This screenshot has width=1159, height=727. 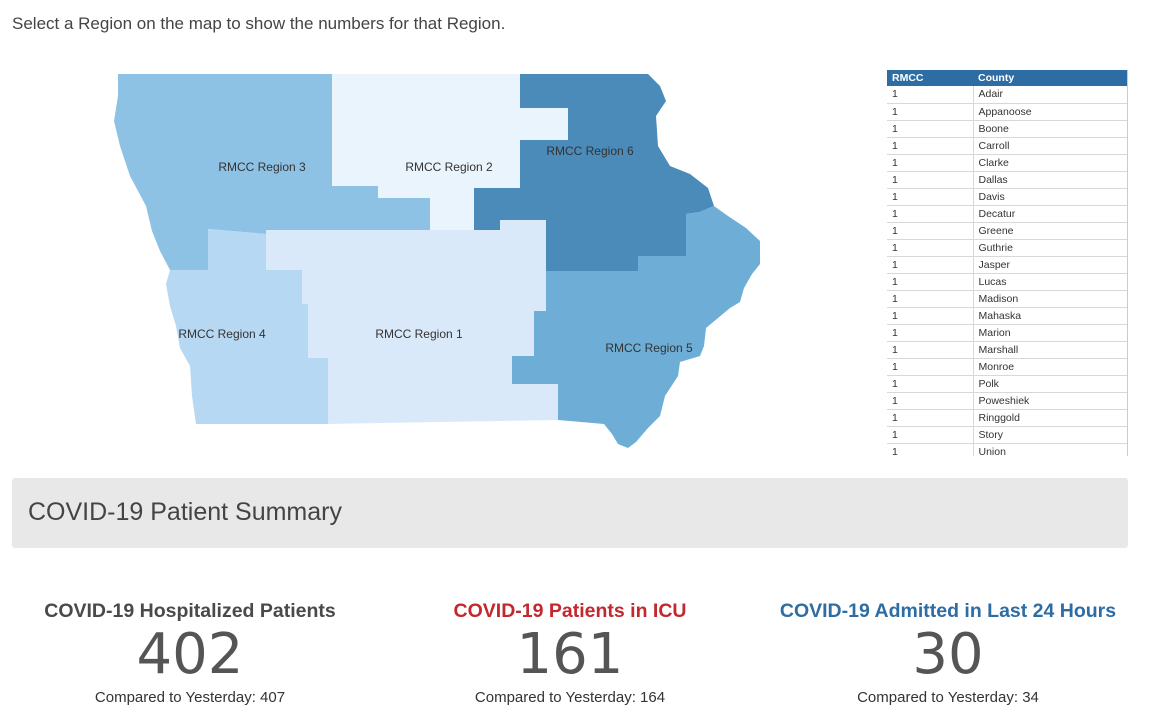 I want to click on cell-county: Monroe, so click(x=1050, y=367).